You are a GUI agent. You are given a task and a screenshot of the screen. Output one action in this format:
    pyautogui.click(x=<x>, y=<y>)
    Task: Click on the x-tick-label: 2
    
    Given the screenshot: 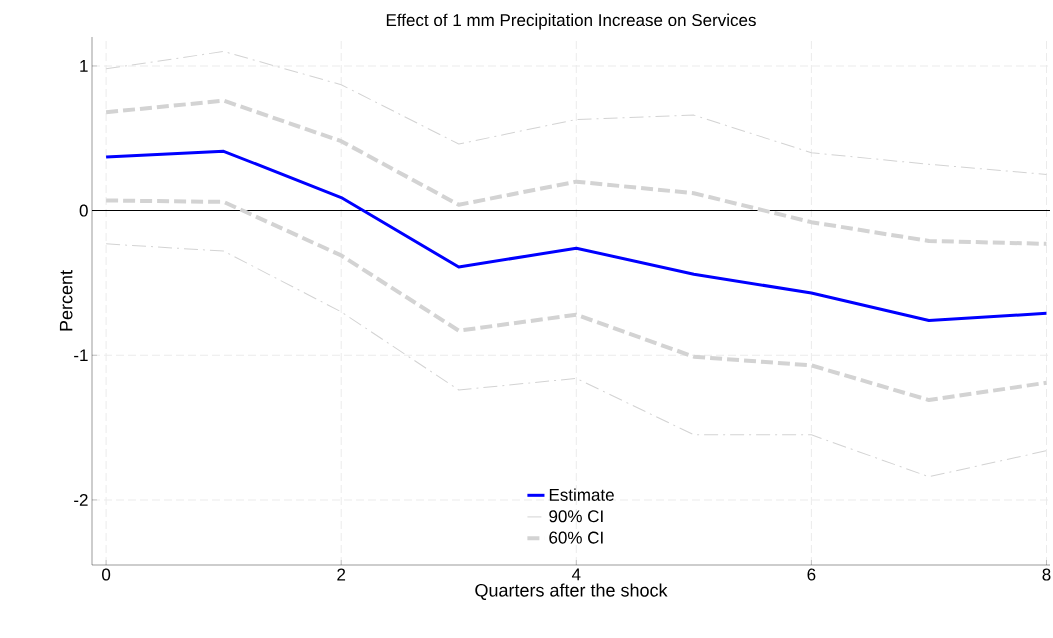 What is the action you would take?
    pyautogui.click(x=341, y=574)
    